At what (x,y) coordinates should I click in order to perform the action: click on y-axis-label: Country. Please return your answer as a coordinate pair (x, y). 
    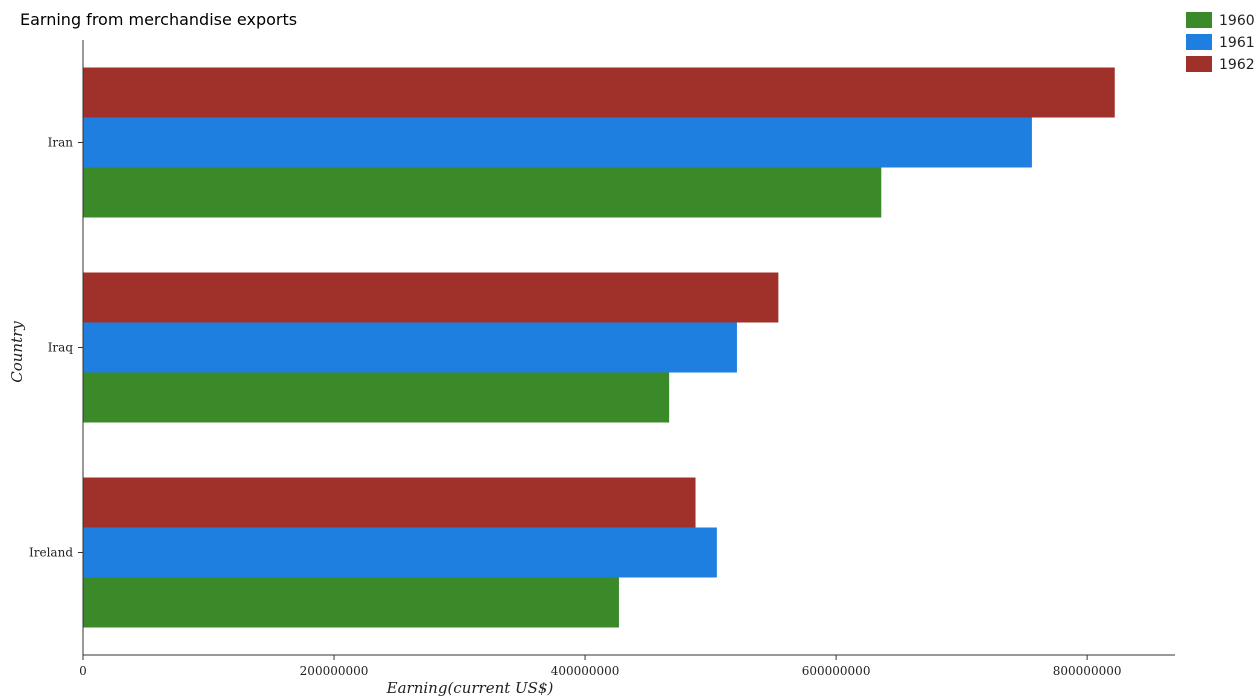
    Looking at the image, I should click on (17, 352).